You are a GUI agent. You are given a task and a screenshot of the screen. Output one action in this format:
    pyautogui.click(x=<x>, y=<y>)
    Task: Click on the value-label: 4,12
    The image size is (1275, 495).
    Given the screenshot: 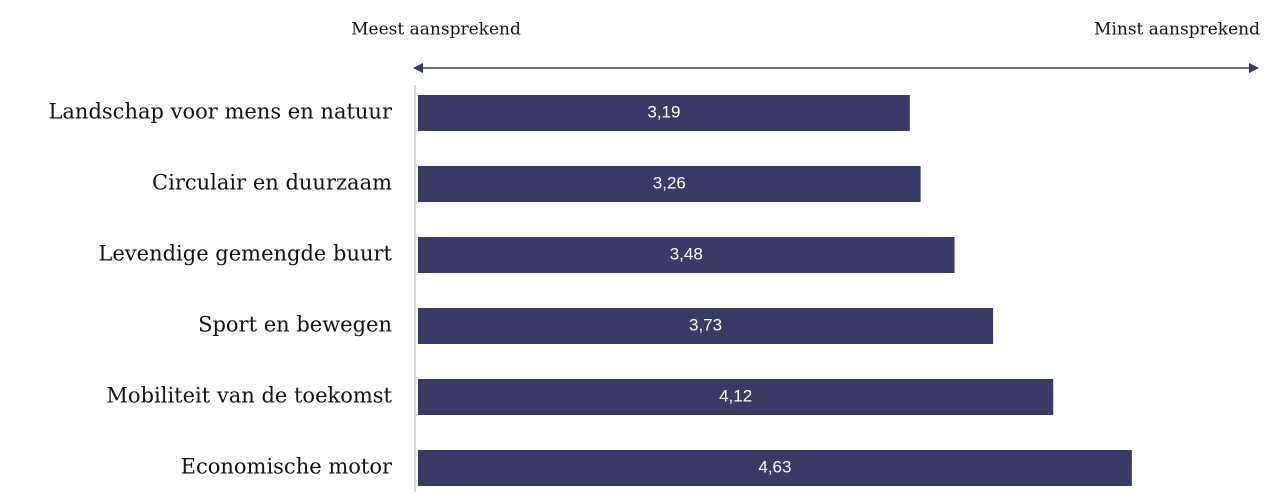 What is the action you would take?
    pyautogui.click(x=735, y=395)
    